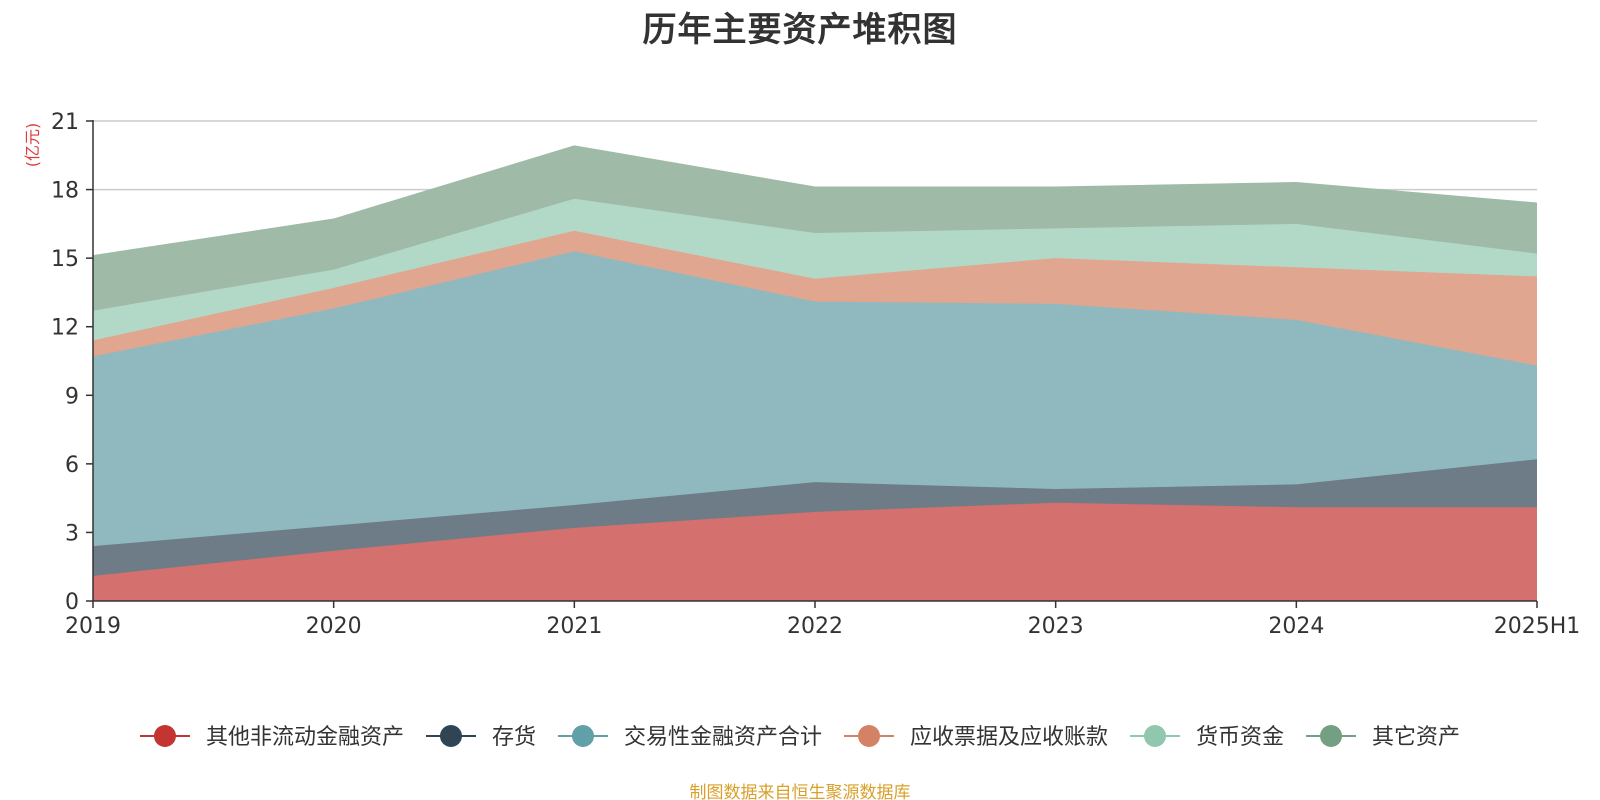  What do you see at coordinates (93, 626) in the screenshot?
I see `x-tick-label: 2019` at bounding box center [93, 626].